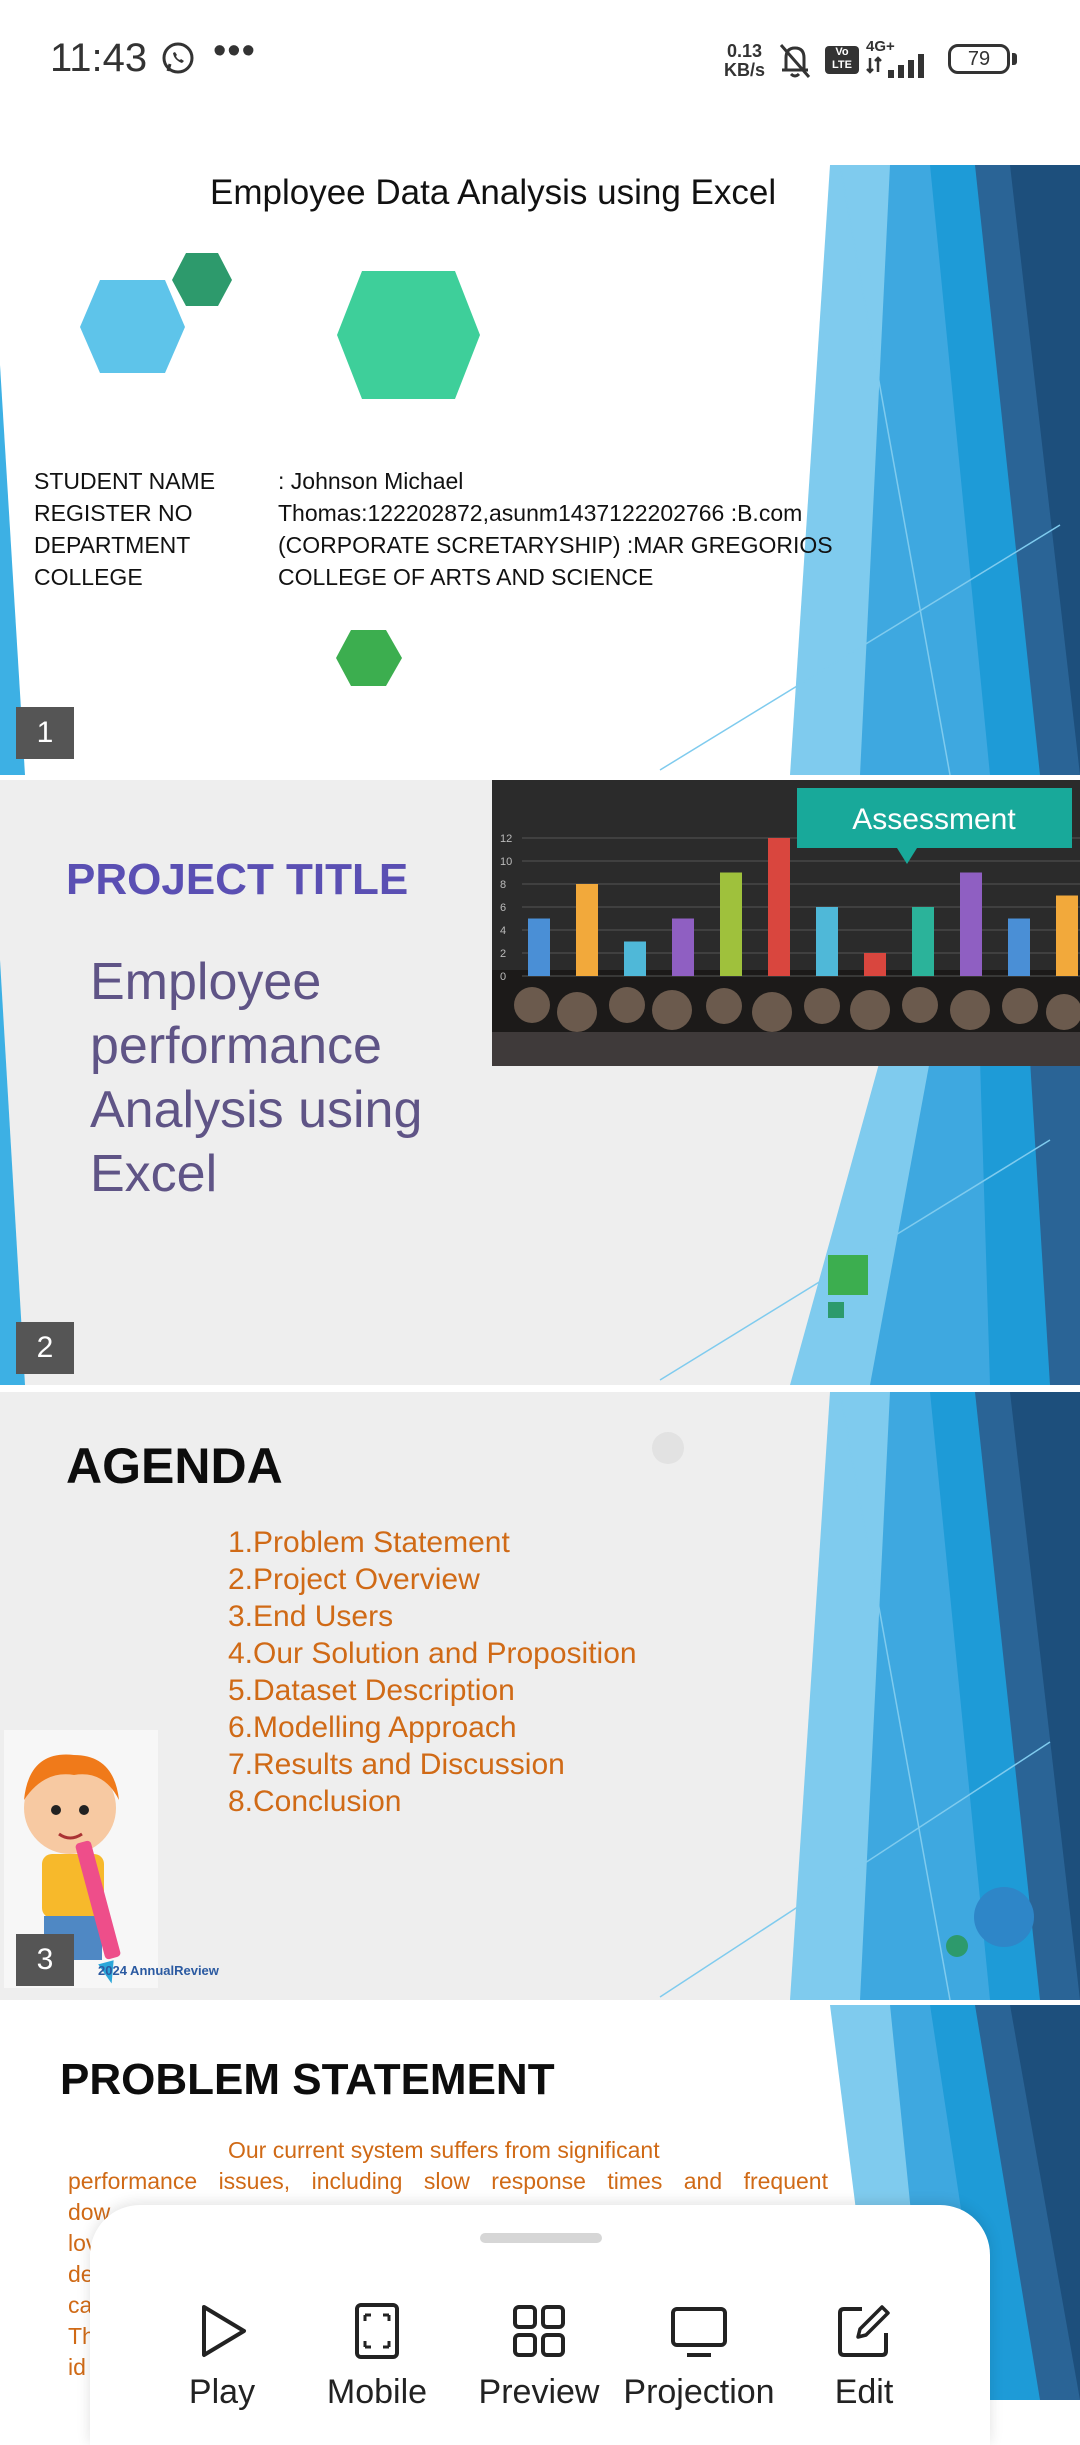 Image resolution: width=1080 pixels, height=2445 pixels. What do you see at coordinates (81, 1859) in the screenshot?
I see `boy-with-pencil-illustration` at bounding box center [81, 1859].